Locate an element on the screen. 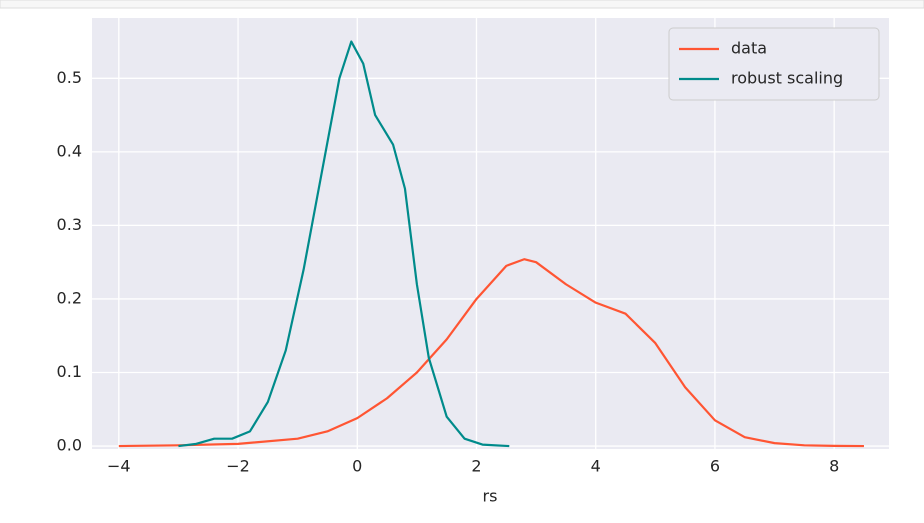 Image resolution: width=924 pixels, height=523 pixels. y-tick-label: 0.3 is located at coordinates (69, 224).